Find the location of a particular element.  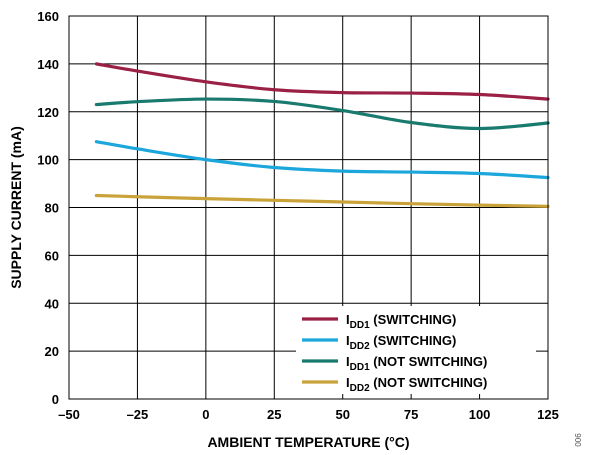

x-tick-label: 100 is located at coordinates (480, 414).